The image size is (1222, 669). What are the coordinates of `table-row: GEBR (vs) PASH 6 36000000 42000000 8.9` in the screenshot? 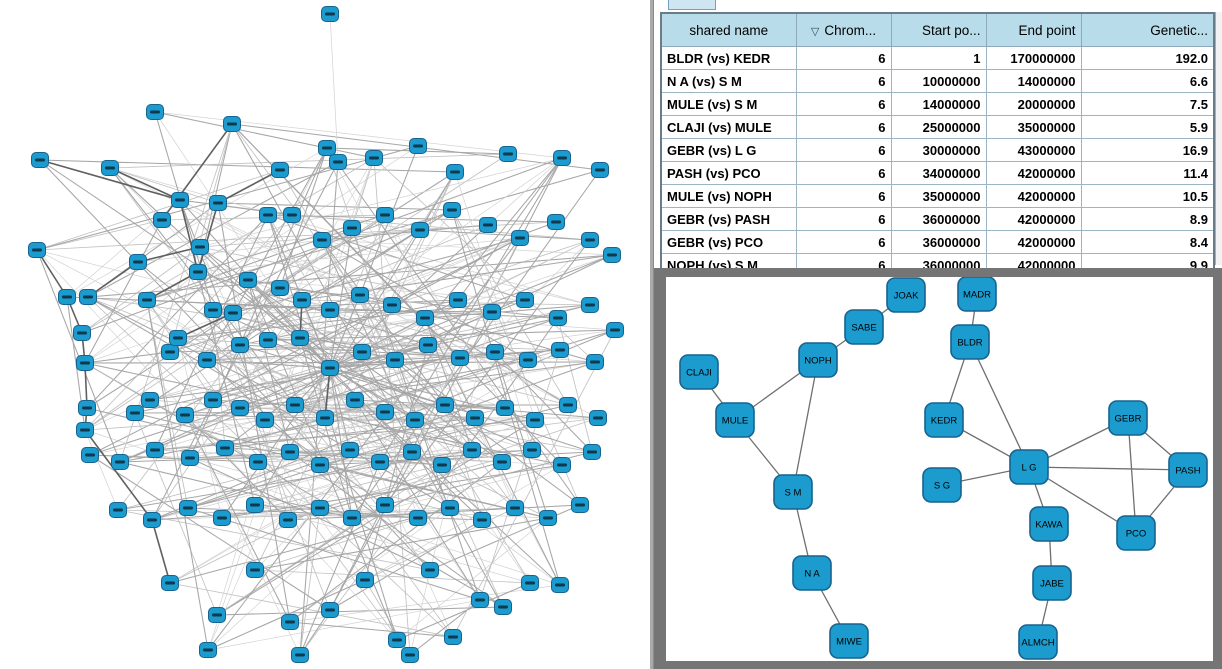 It's located at (937, 219).